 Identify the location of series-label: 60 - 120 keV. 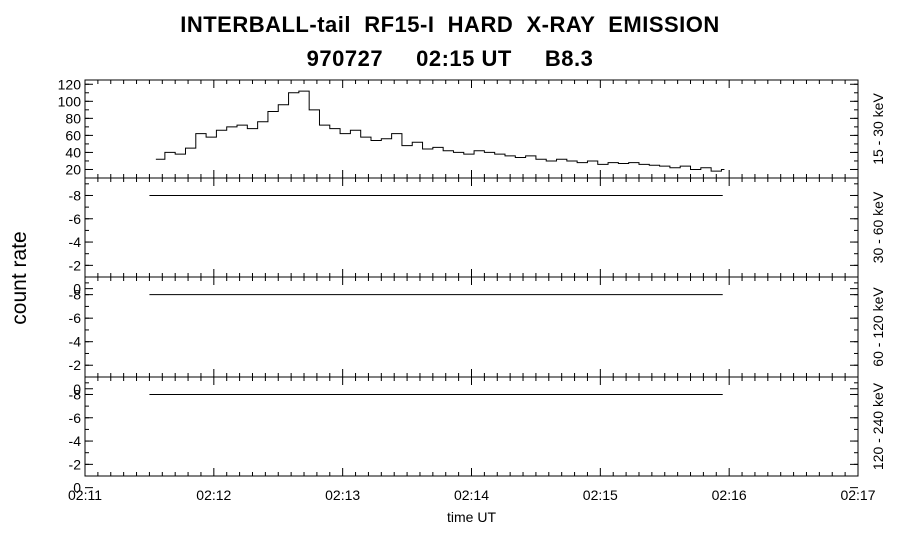
(878, 327).